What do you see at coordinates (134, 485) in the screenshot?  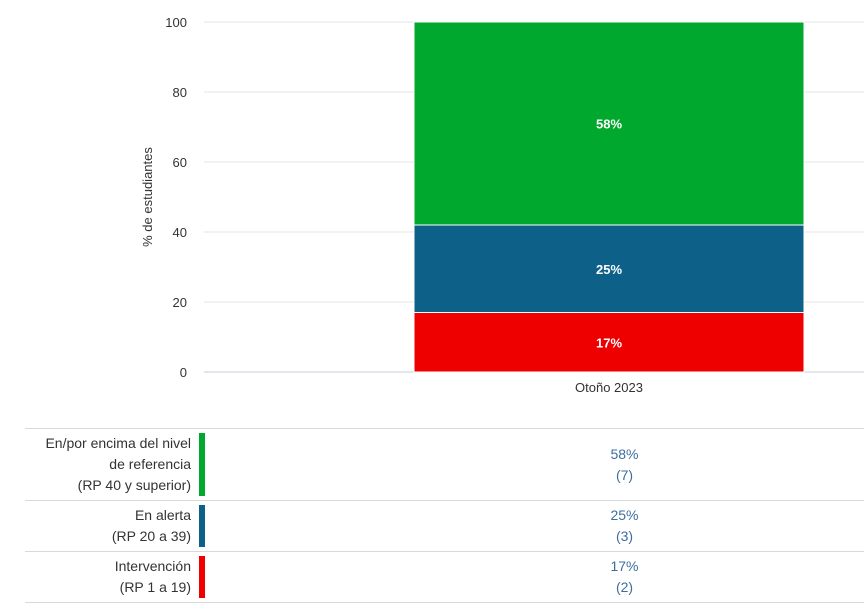 I see `legend-label-line: (RP 40 y superior)` at bounding box center [134, 485].